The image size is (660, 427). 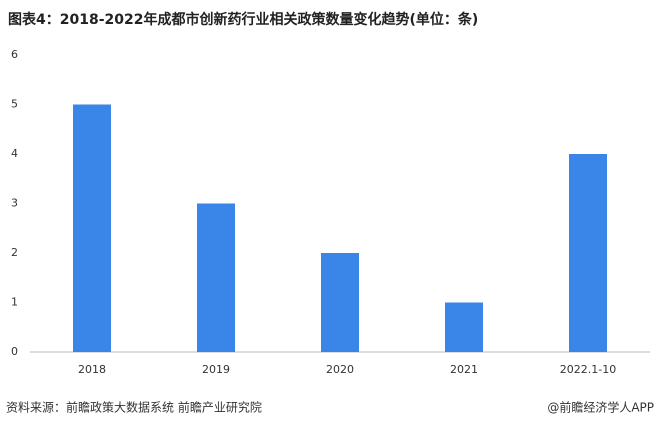 I want to click on y-tick-label: 6, so click(x=14, y=54).